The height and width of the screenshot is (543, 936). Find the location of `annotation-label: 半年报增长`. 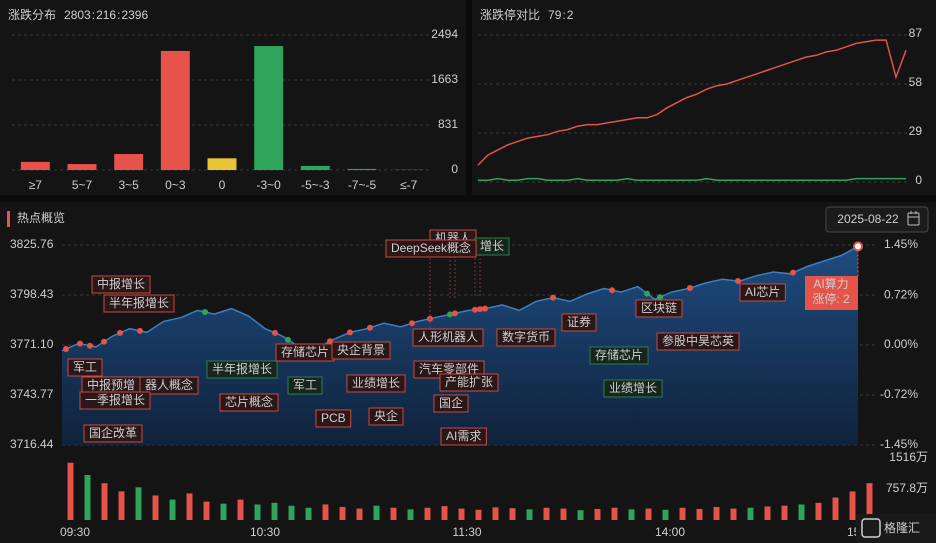

annotation-label: 半年报增长 is located at coordinates (242, 368).